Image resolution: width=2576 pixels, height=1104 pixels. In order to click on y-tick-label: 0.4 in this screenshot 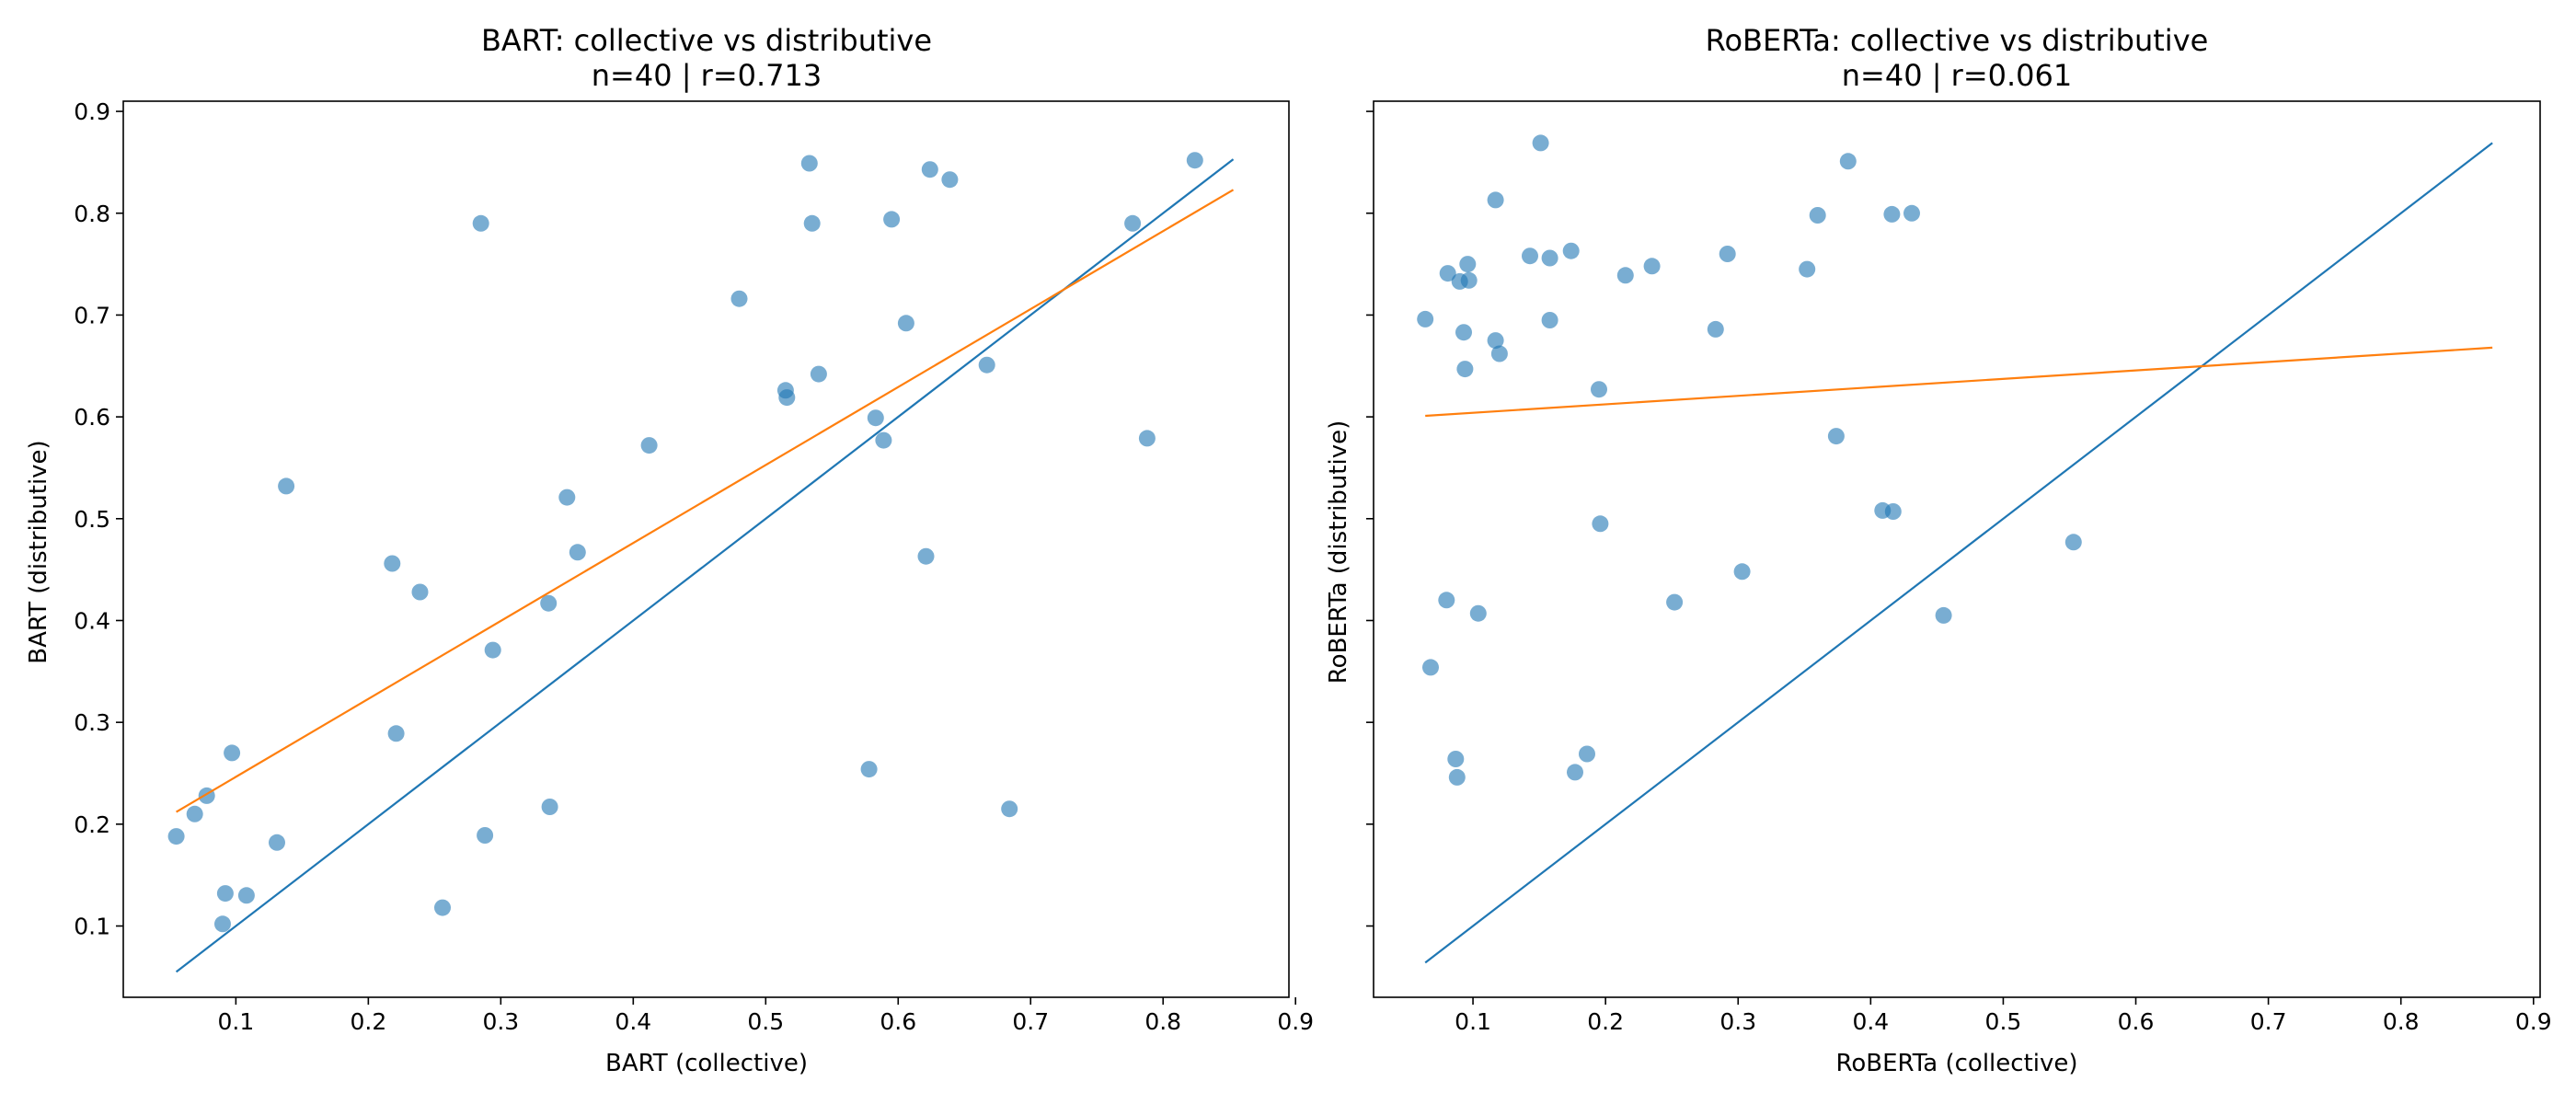, I will do `click(92, 620)`.